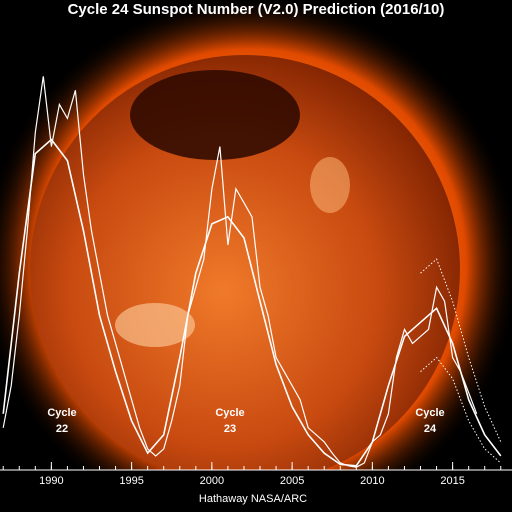  What do you see at coordinates (51, 481) in the screenshot?
I see `x-tick-label: 1990` at bounding box center [51, 481].